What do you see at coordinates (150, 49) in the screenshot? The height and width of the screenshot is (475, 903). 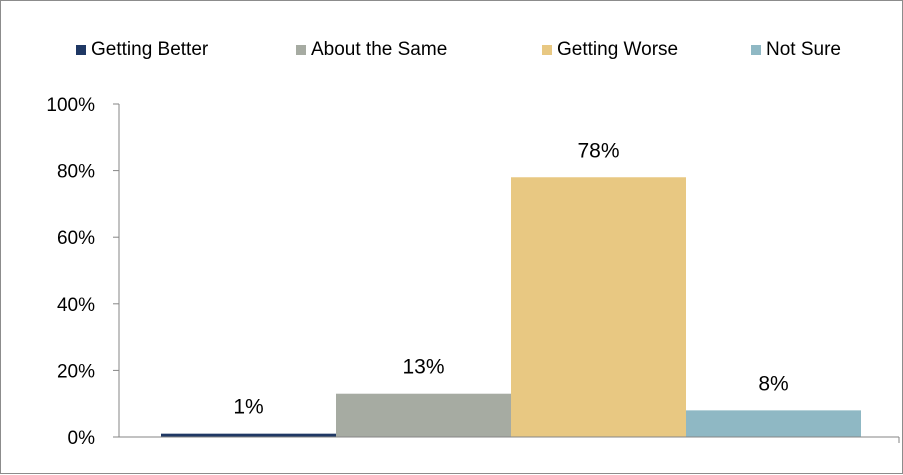 I see `legend-label-1: Getting Better` at bounding box center [150, 49].